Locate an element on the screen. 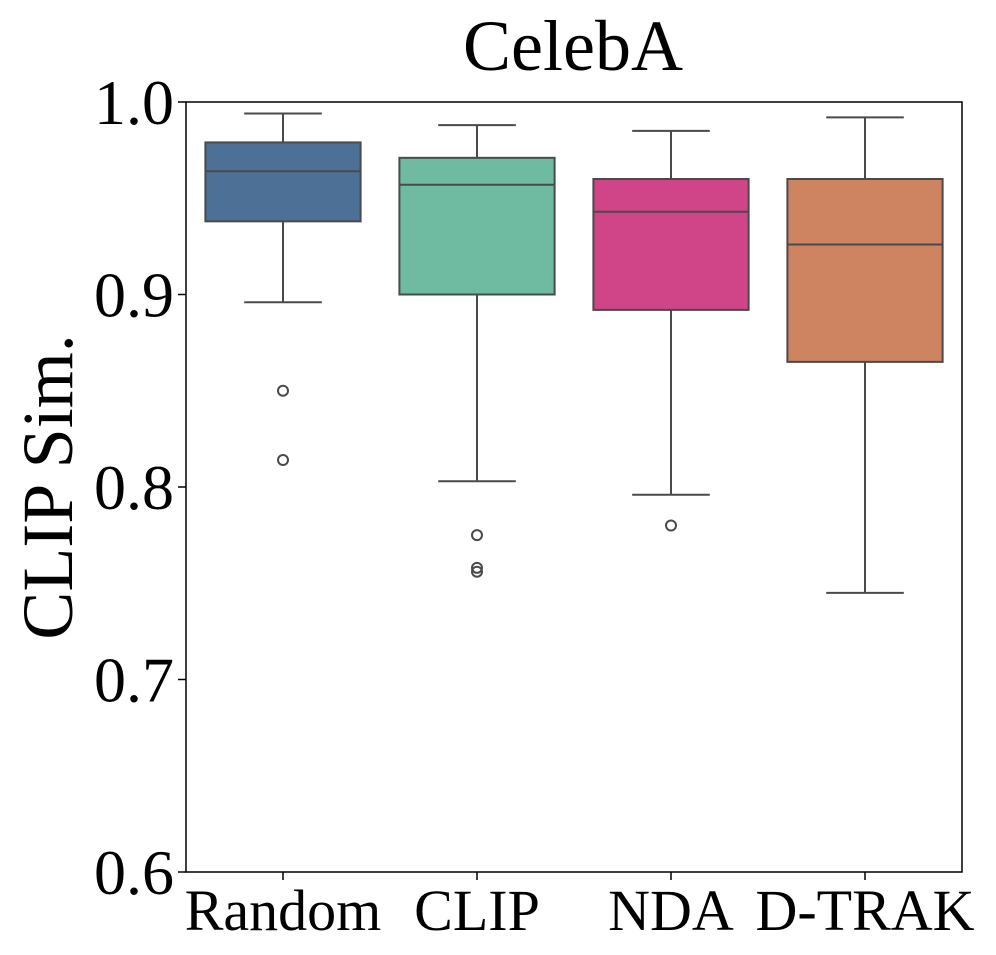  box-random is located at coordinates (283, 182).